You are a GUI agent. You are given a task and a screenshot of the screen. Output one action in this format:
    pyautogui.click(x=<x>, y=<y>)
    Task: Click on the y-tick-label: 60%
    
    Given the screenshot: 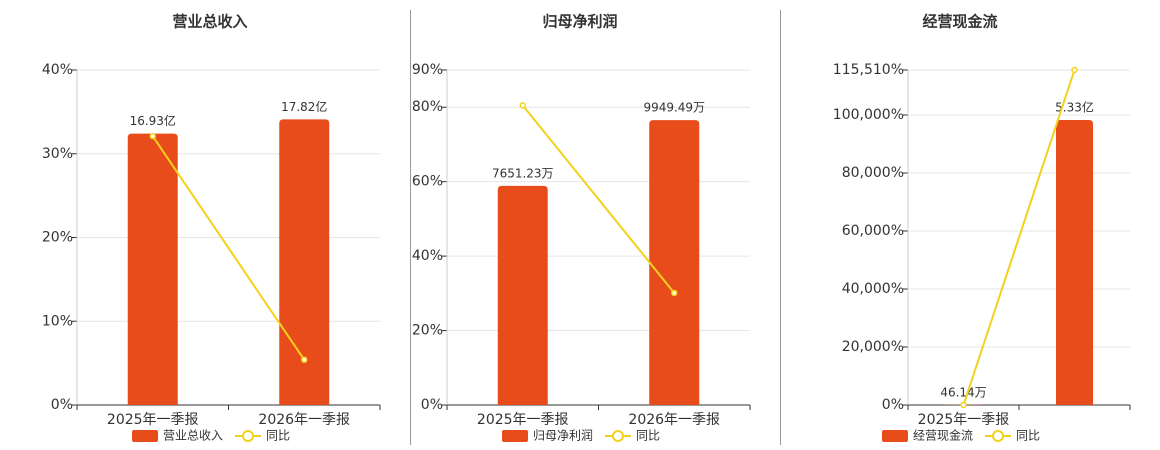 What is the action you would take?
    pyautogui.click(x=427, y=182)
    